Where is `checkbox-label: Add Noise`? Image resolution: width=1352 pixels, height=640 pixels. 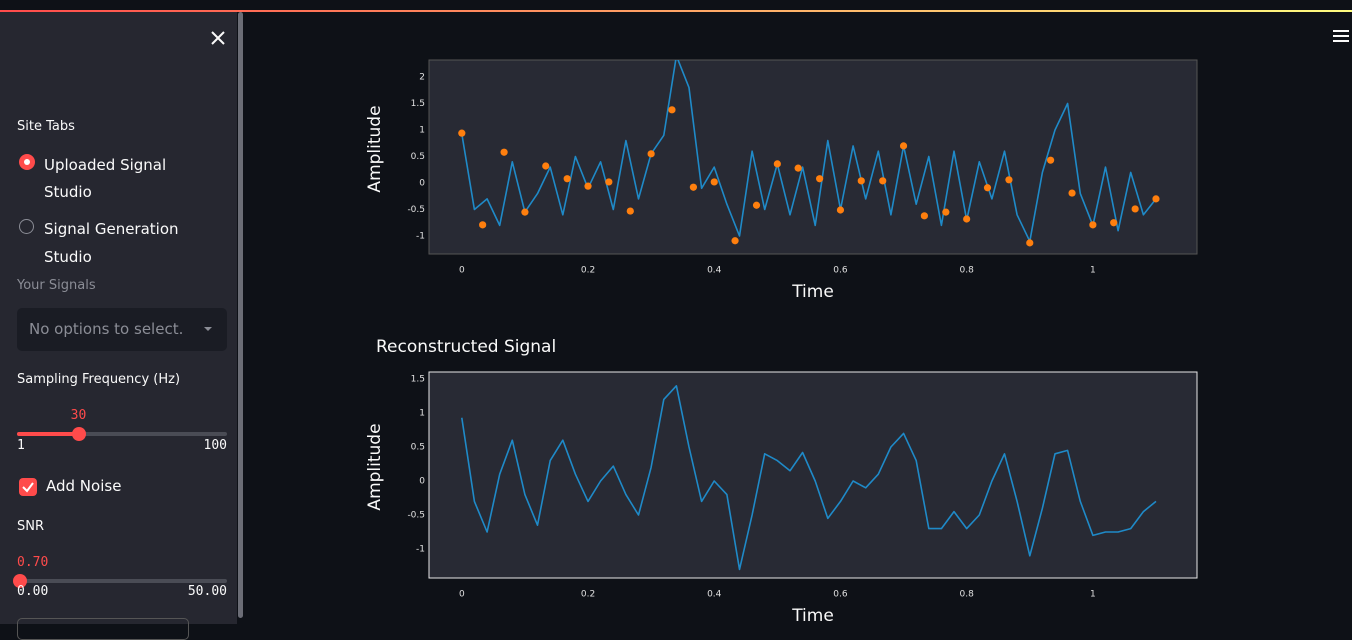
checkbox-label: Add Noise is located at coordinates (84, 486).